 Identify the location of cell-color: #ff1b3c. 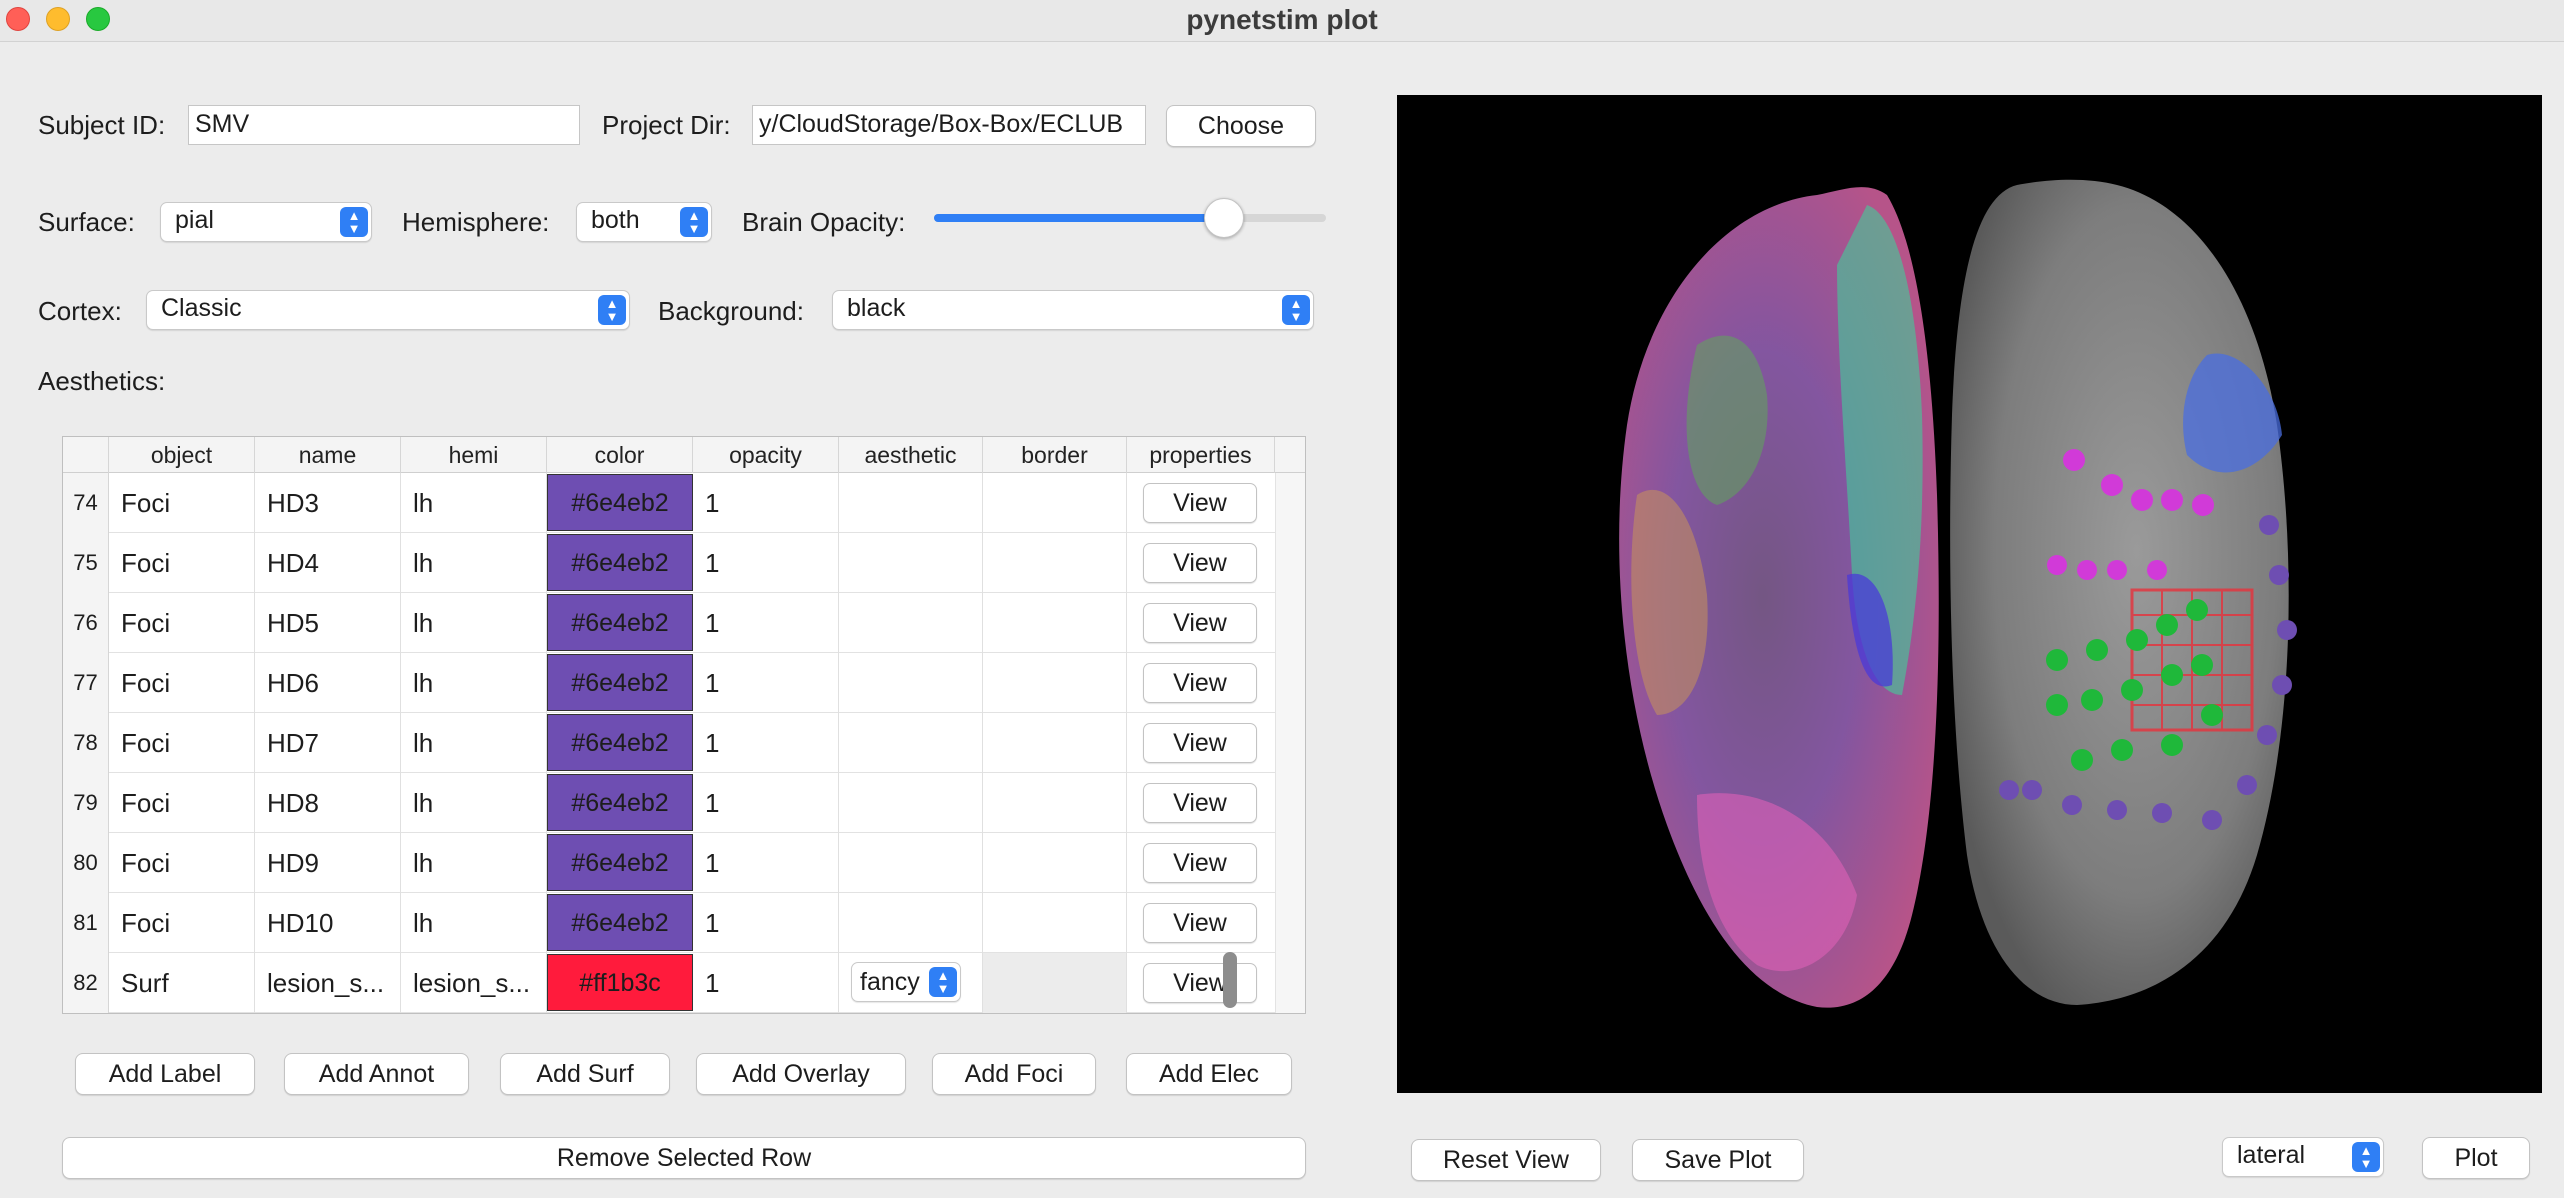
(620, 982).